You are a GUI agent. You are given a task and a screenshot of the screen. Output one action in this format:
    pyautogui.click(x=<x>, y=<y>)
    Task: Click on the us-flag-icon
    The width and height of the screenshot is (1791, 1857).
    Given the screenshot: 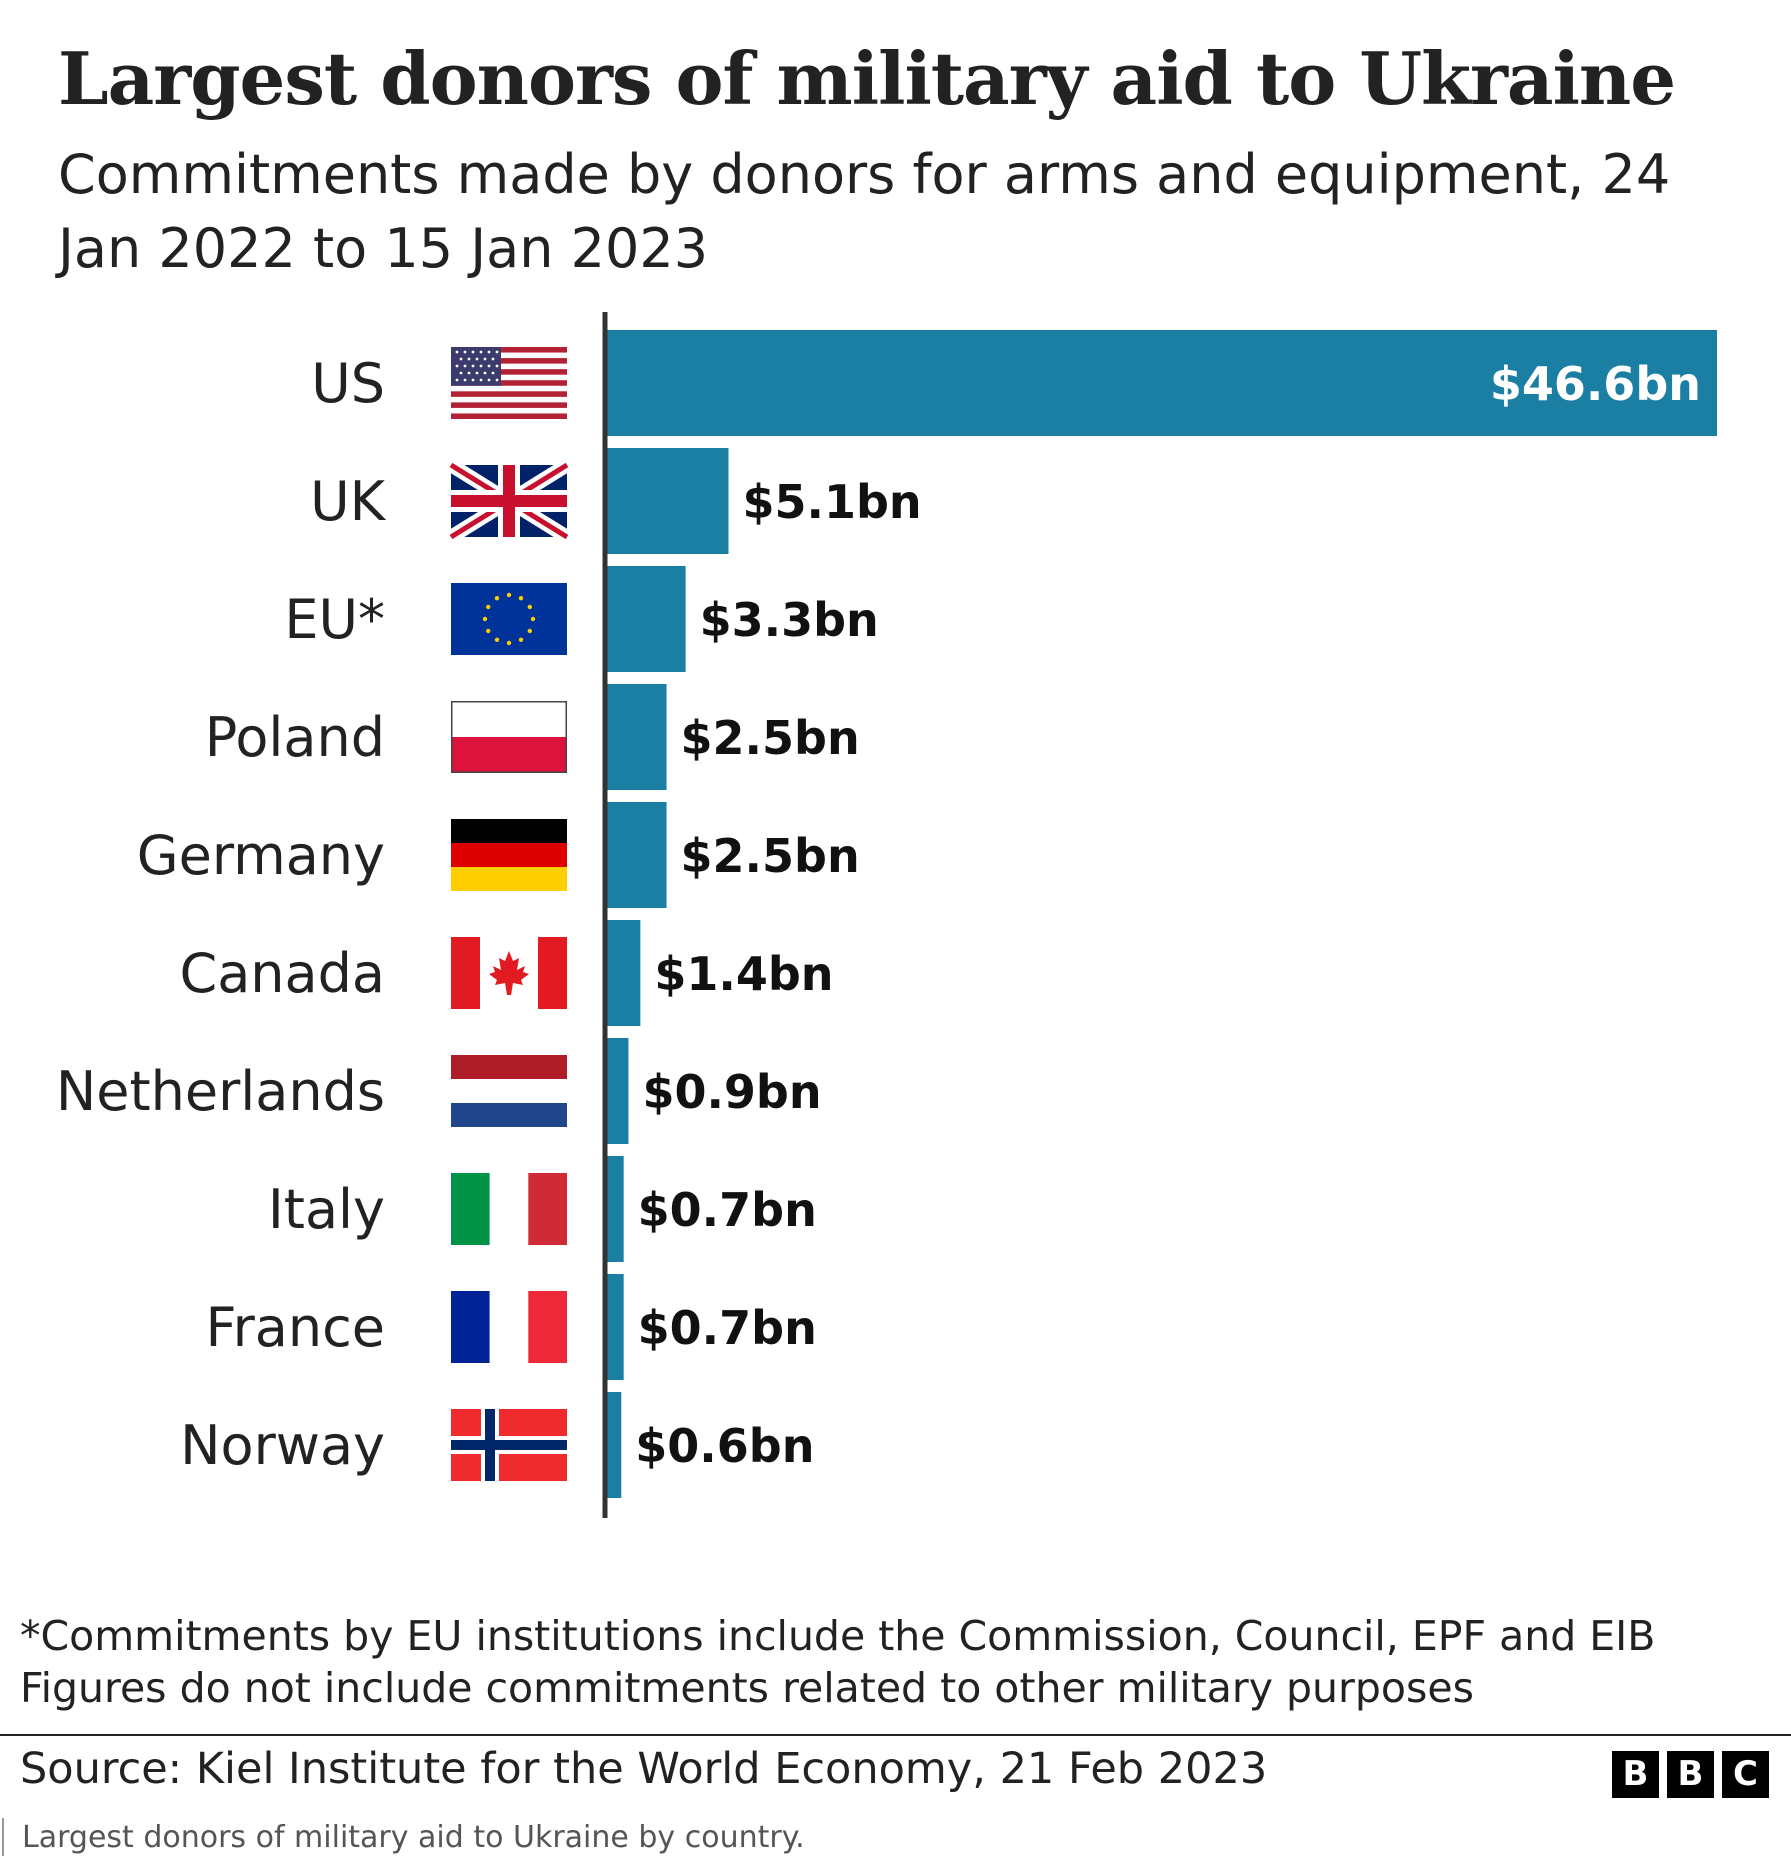 What is the action you would take?
    pyautogui.click(x=509, y=383)
    